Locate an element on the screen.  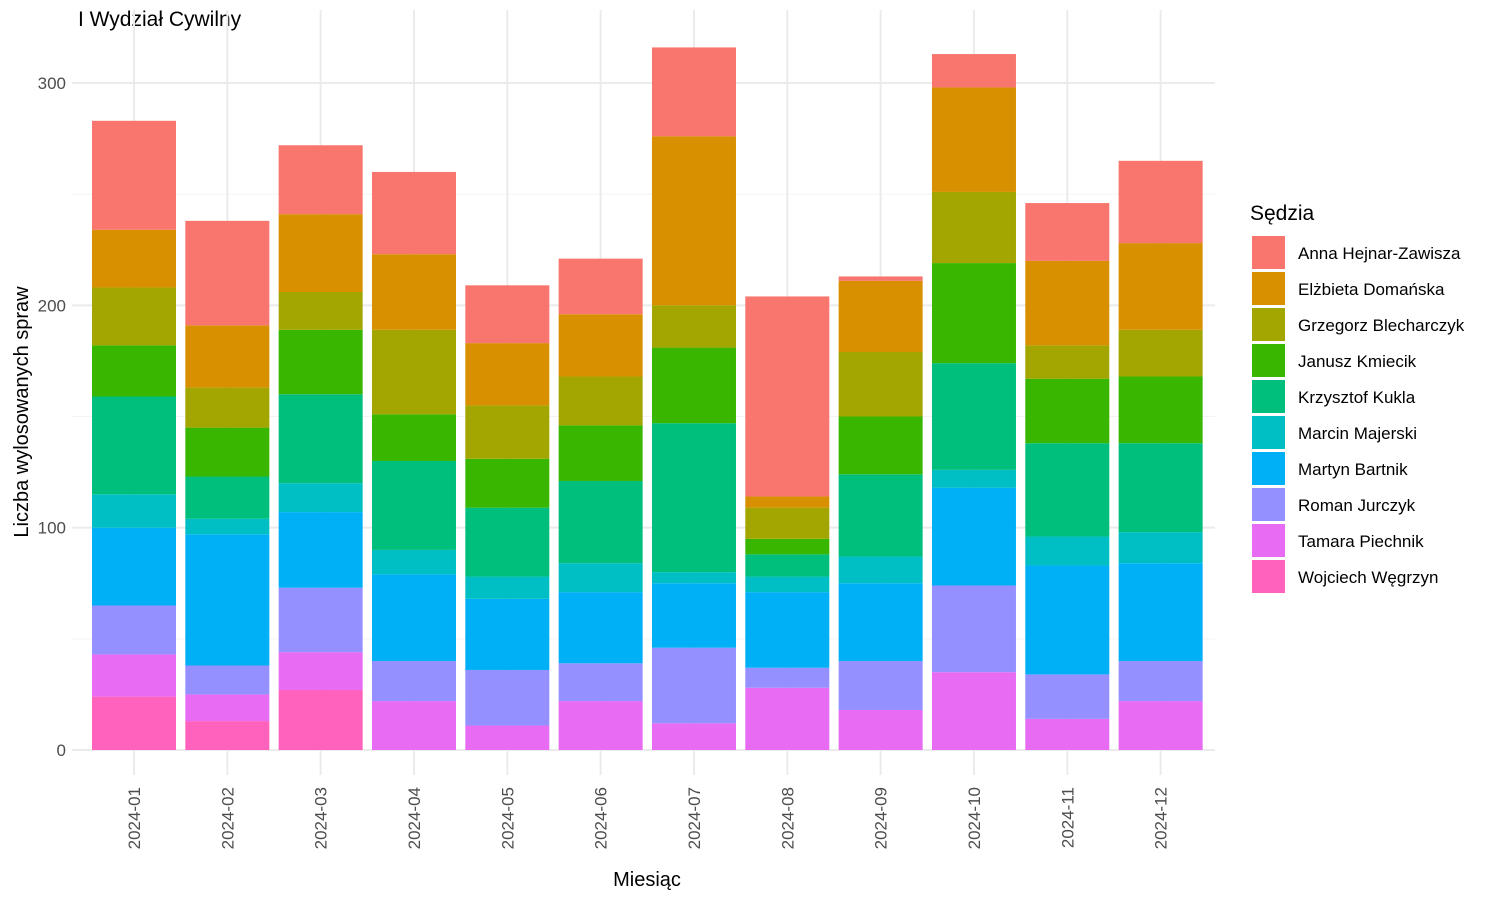
legend-label: Marcin Majerski is located at coordinates (1357, 433).